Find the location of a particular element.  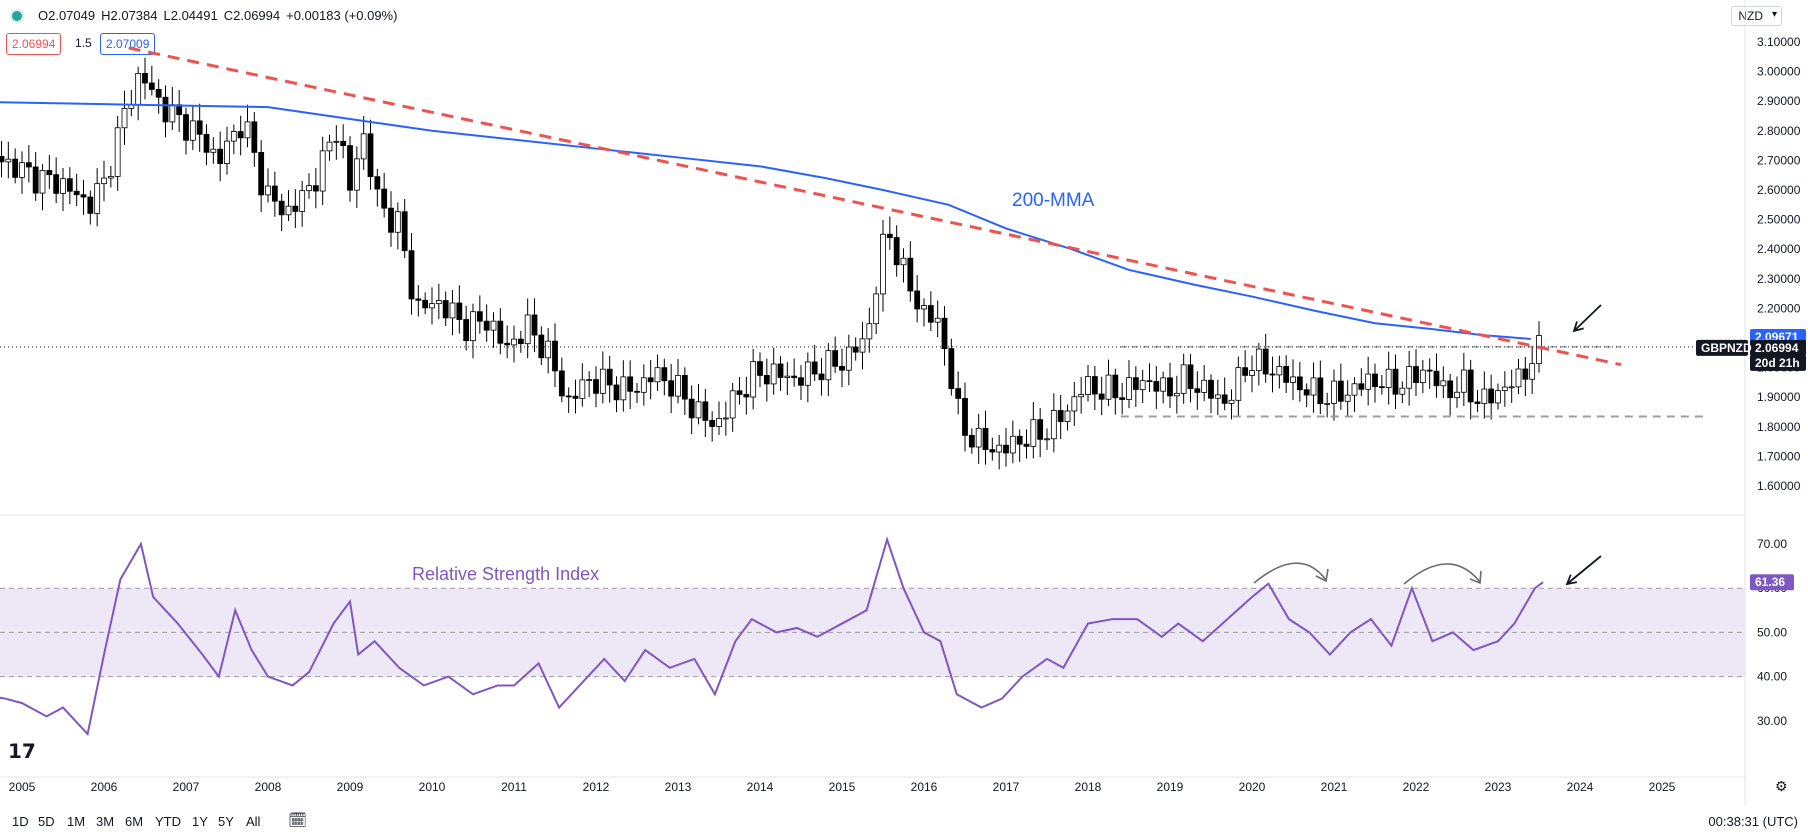

timeframe-button-6m: 6M is located at coordinates (134, 821).